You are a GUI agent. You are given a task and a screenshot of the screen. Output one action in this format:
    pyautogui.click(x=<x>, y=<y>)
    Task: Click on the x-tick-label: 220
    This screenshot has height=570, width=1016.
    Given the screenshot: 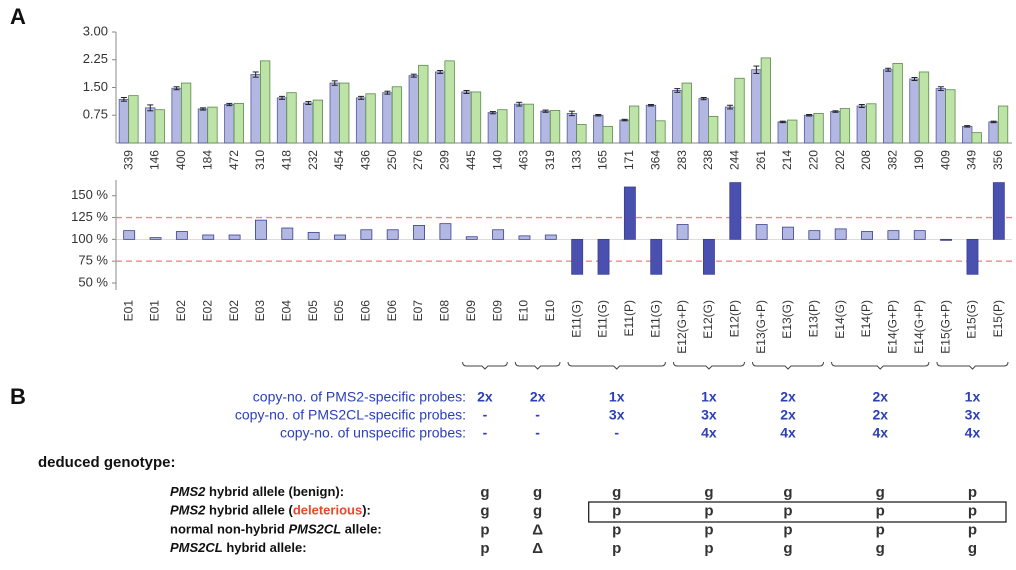 What is the action you would take?
    pyautogui.click(x=814, y=160)
    